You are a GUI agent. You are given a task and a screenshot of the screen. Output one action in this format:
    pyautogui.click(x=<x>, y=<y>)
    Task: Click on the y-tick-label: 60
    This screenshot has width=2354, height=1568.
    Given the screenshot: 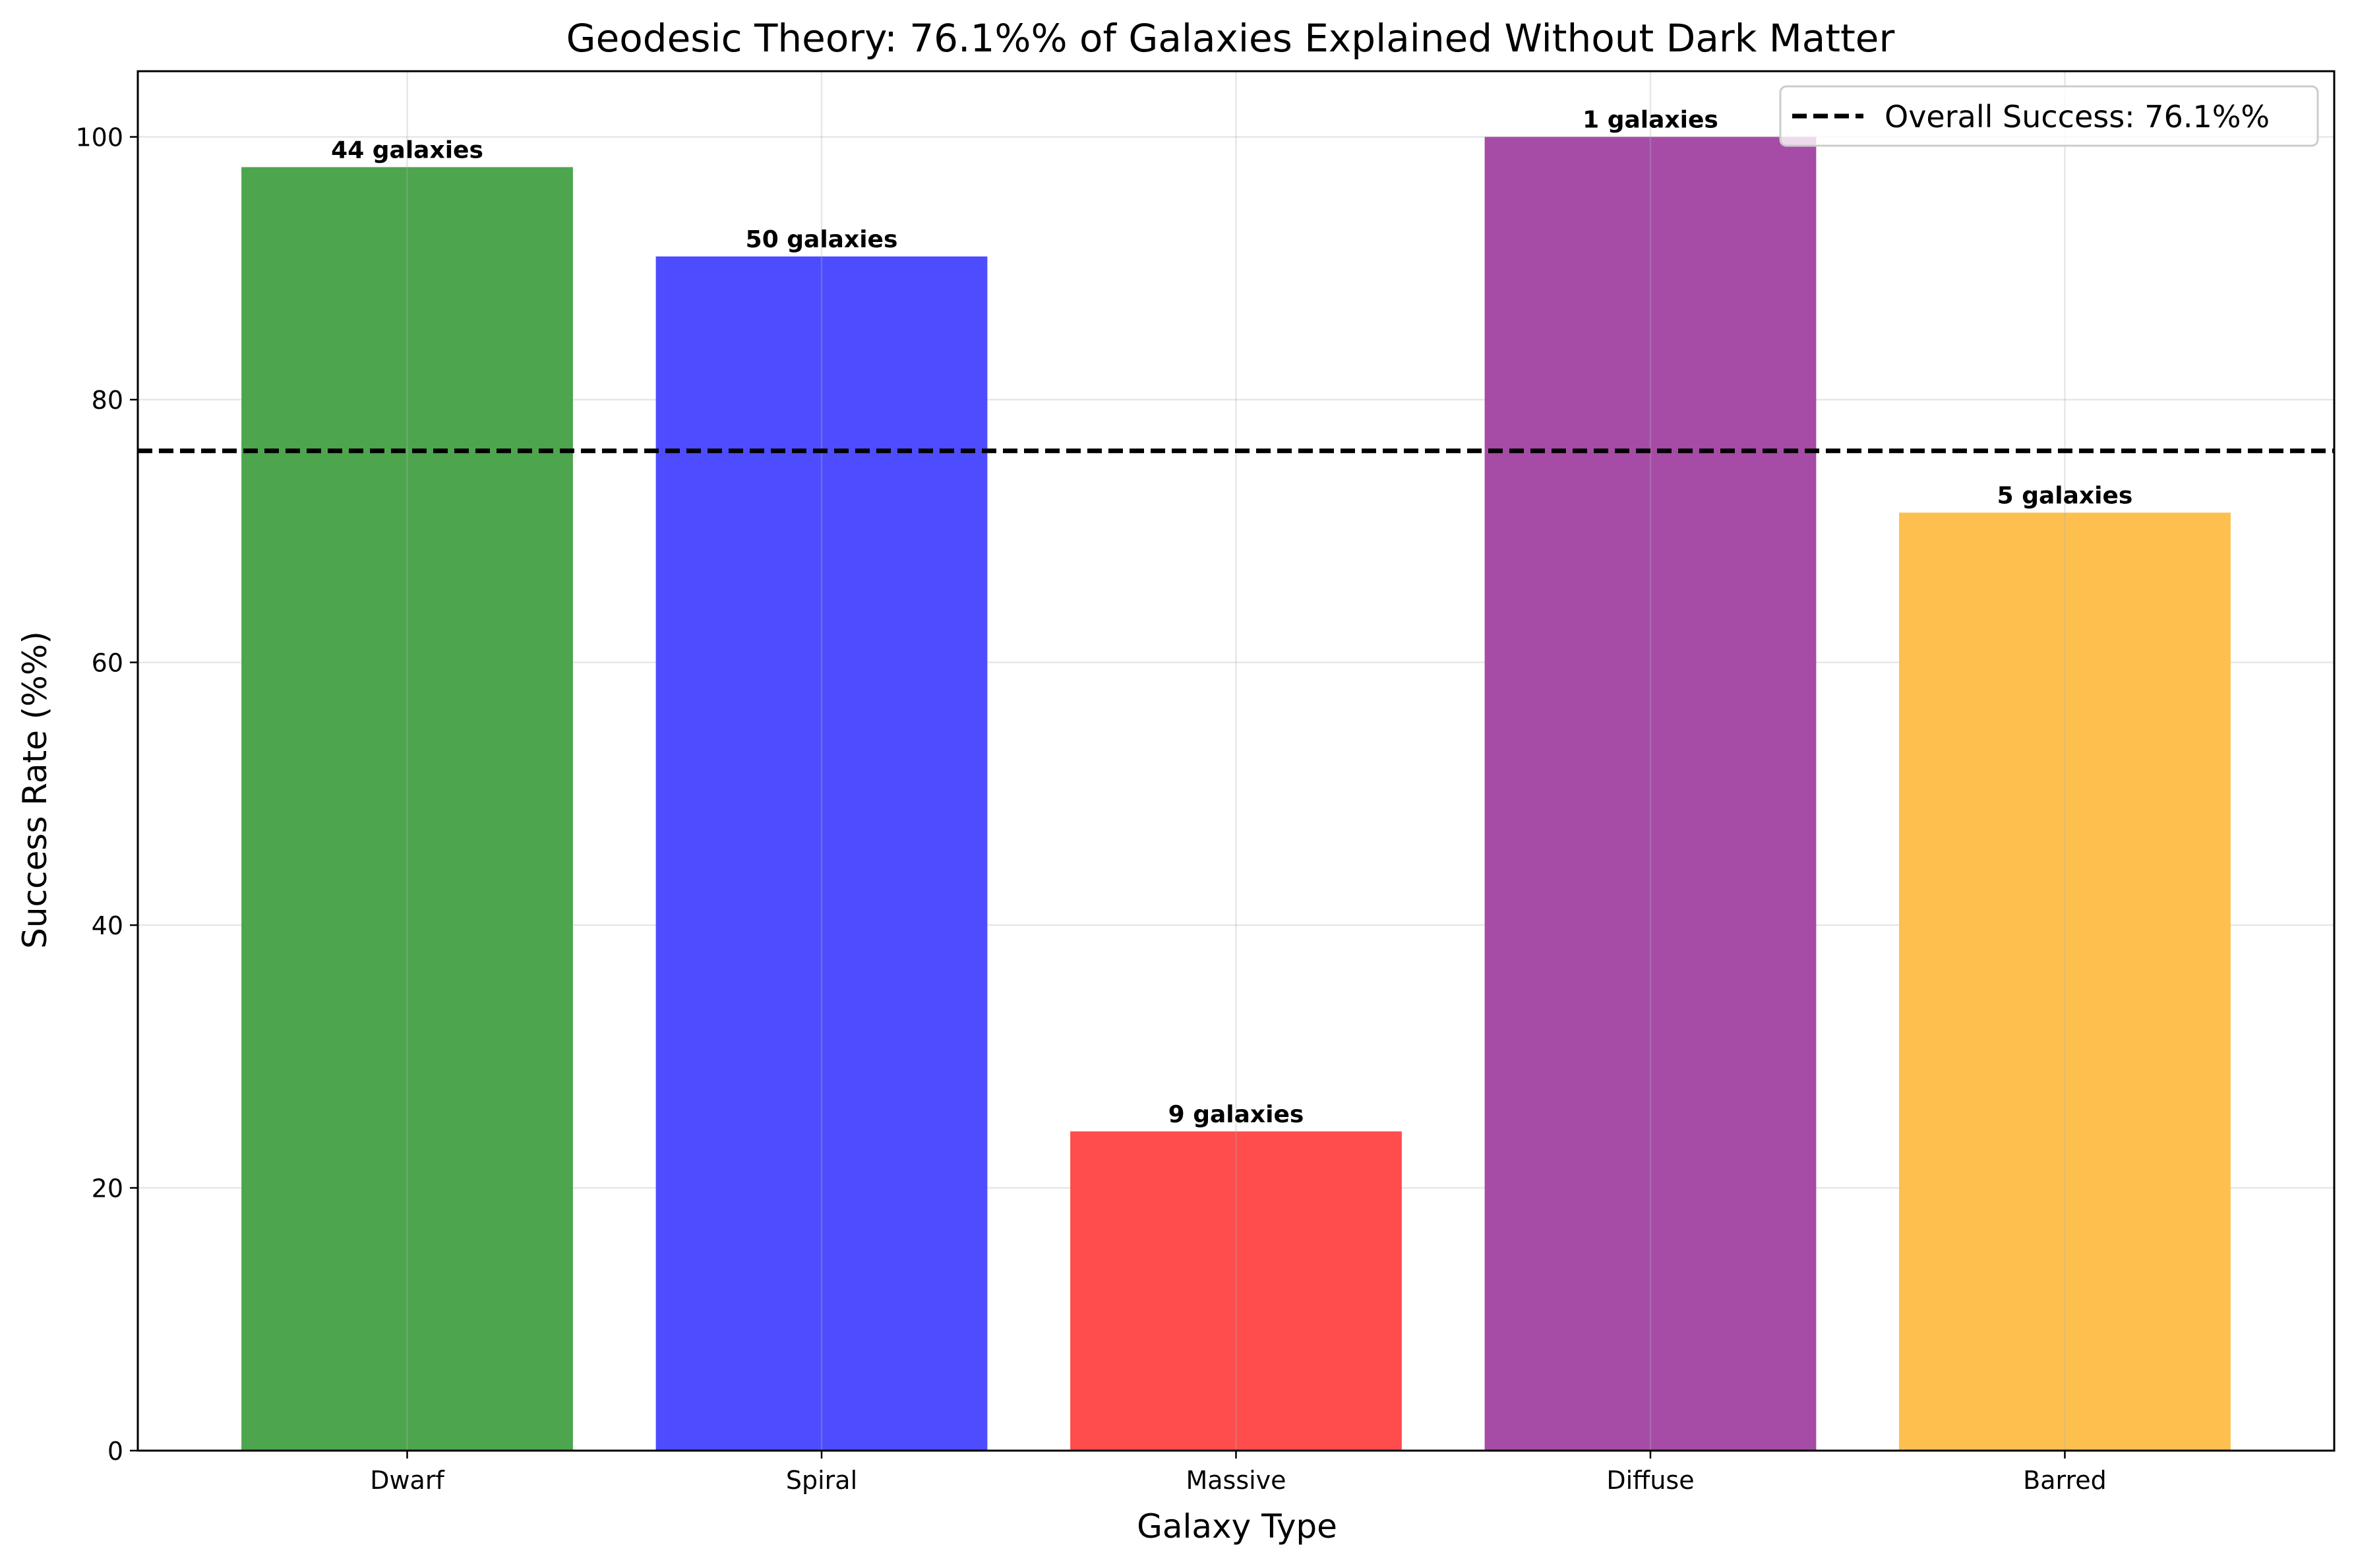 What is the action you would take?
    pyautogui.click(x=107, y=663)
    